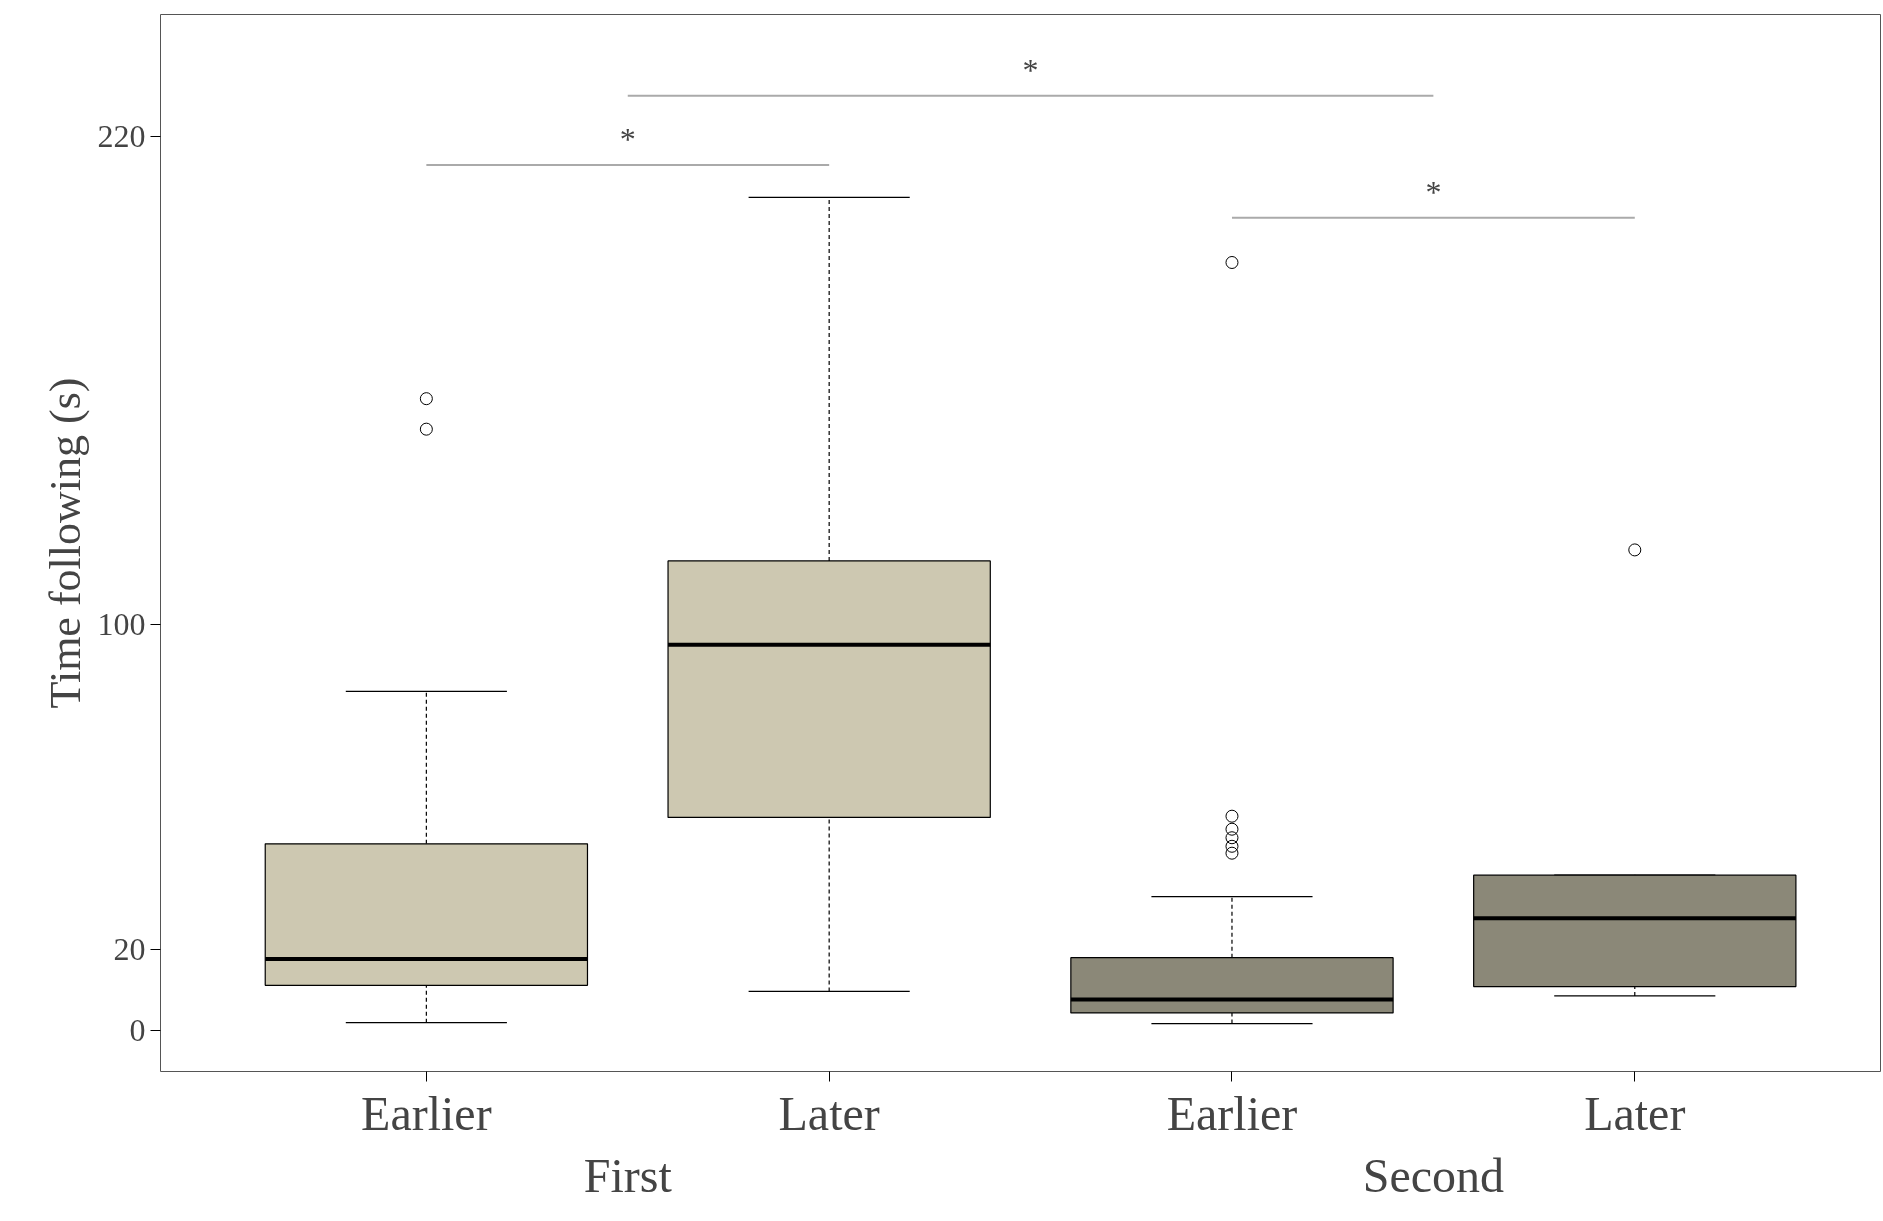 This screenshot has width=1883, height=1221. What do you see at coordinates (1433, 1175) in the screenshot?
I see `text: Second` at bounding box center [1433, 1175].